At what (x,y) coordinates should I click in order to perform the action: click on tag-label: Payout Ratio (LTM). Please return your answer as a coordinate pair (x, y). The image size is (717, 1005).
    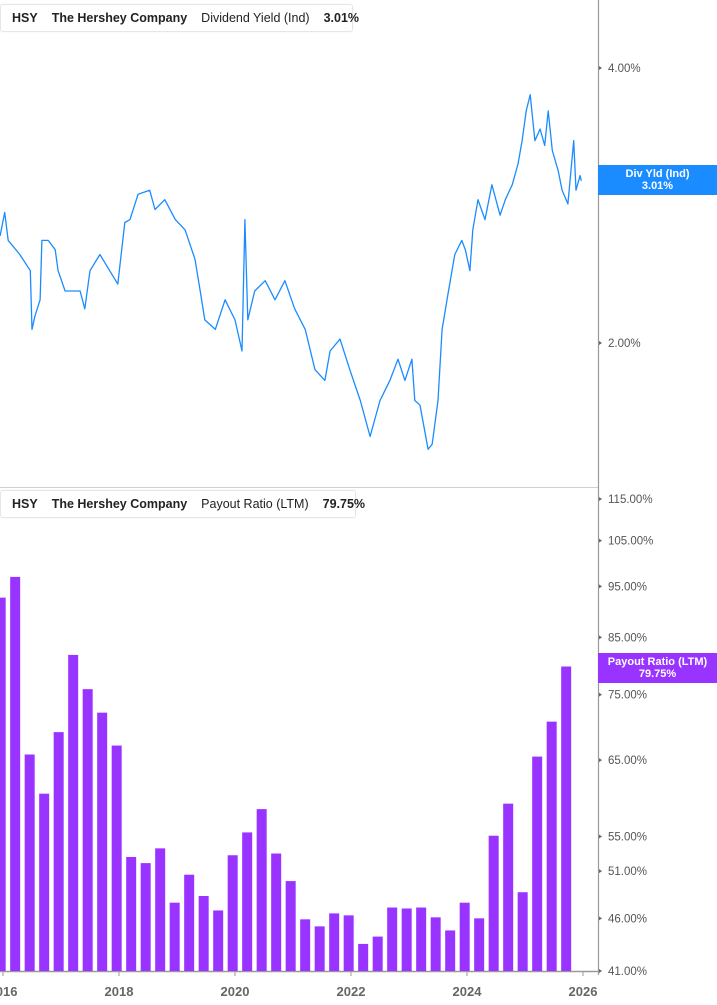
    Looking at the image, I should click on (657, 662).